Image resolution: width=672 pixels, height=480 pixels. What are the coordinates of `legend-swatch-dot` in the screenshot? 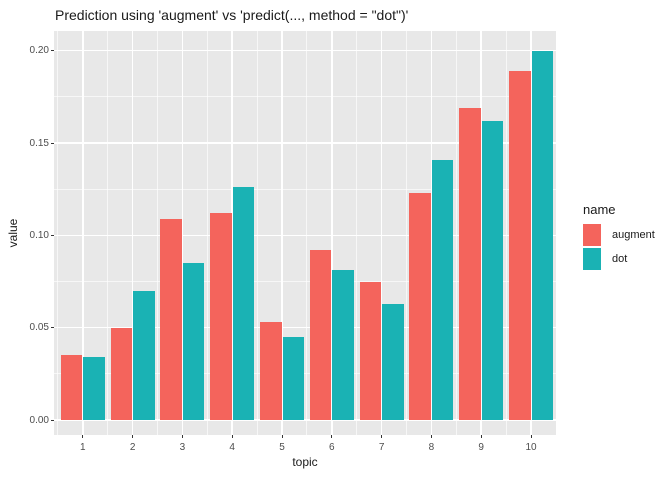 It's located at (592, 259).